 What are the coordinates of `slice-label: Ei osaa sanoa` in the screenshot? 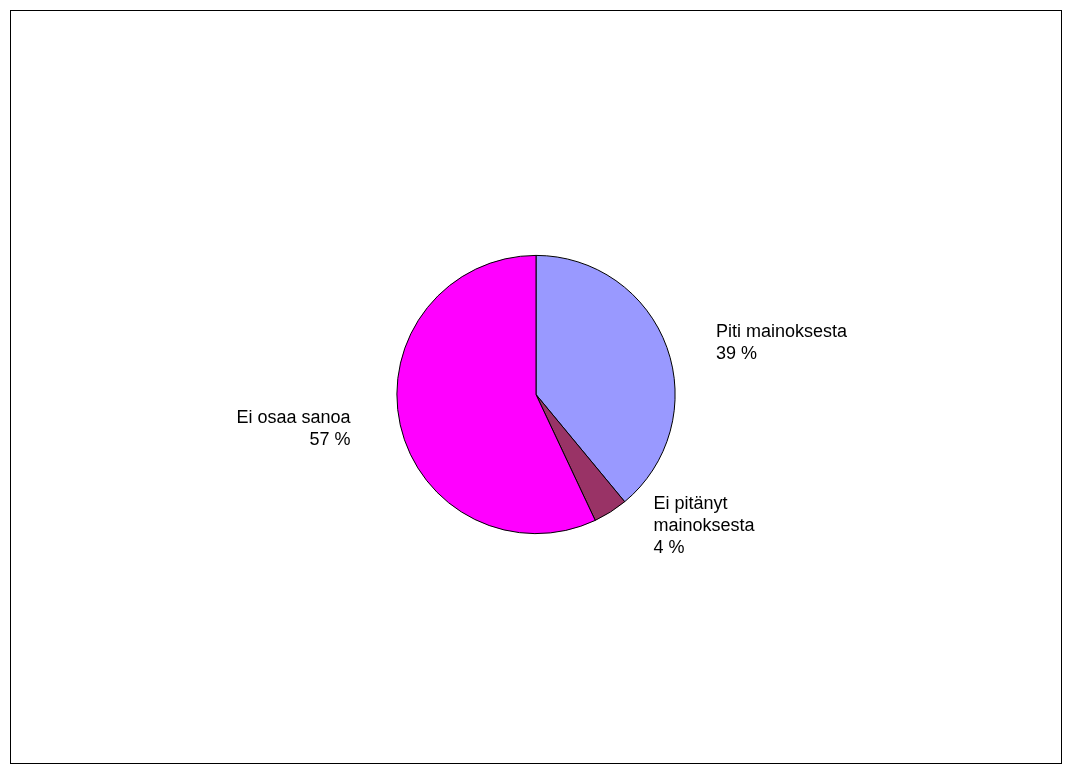 It's located at (294, 417).